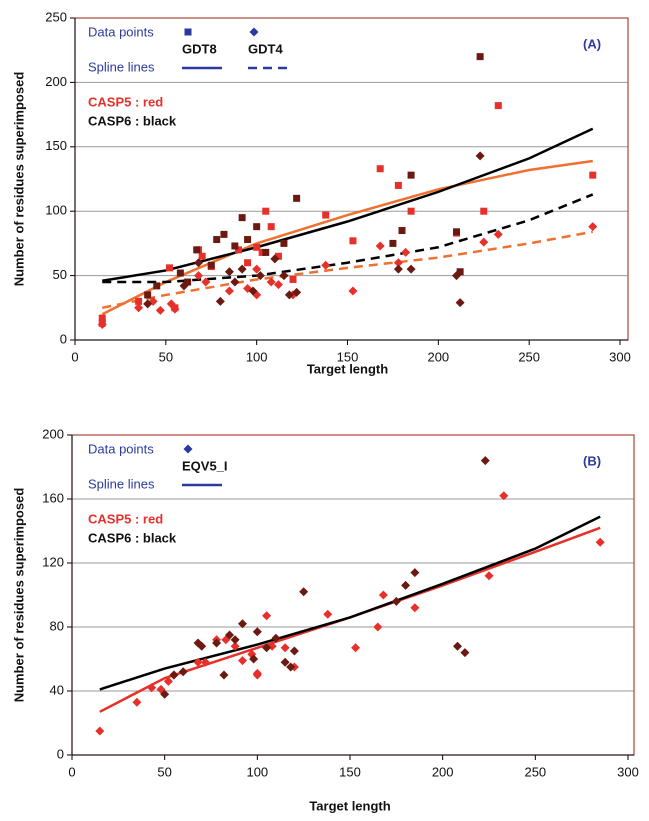  What do you see at coordinates (56, 145) in the screenshot?
I see `y-tick-label: 150` at bounding box center [56, 145].